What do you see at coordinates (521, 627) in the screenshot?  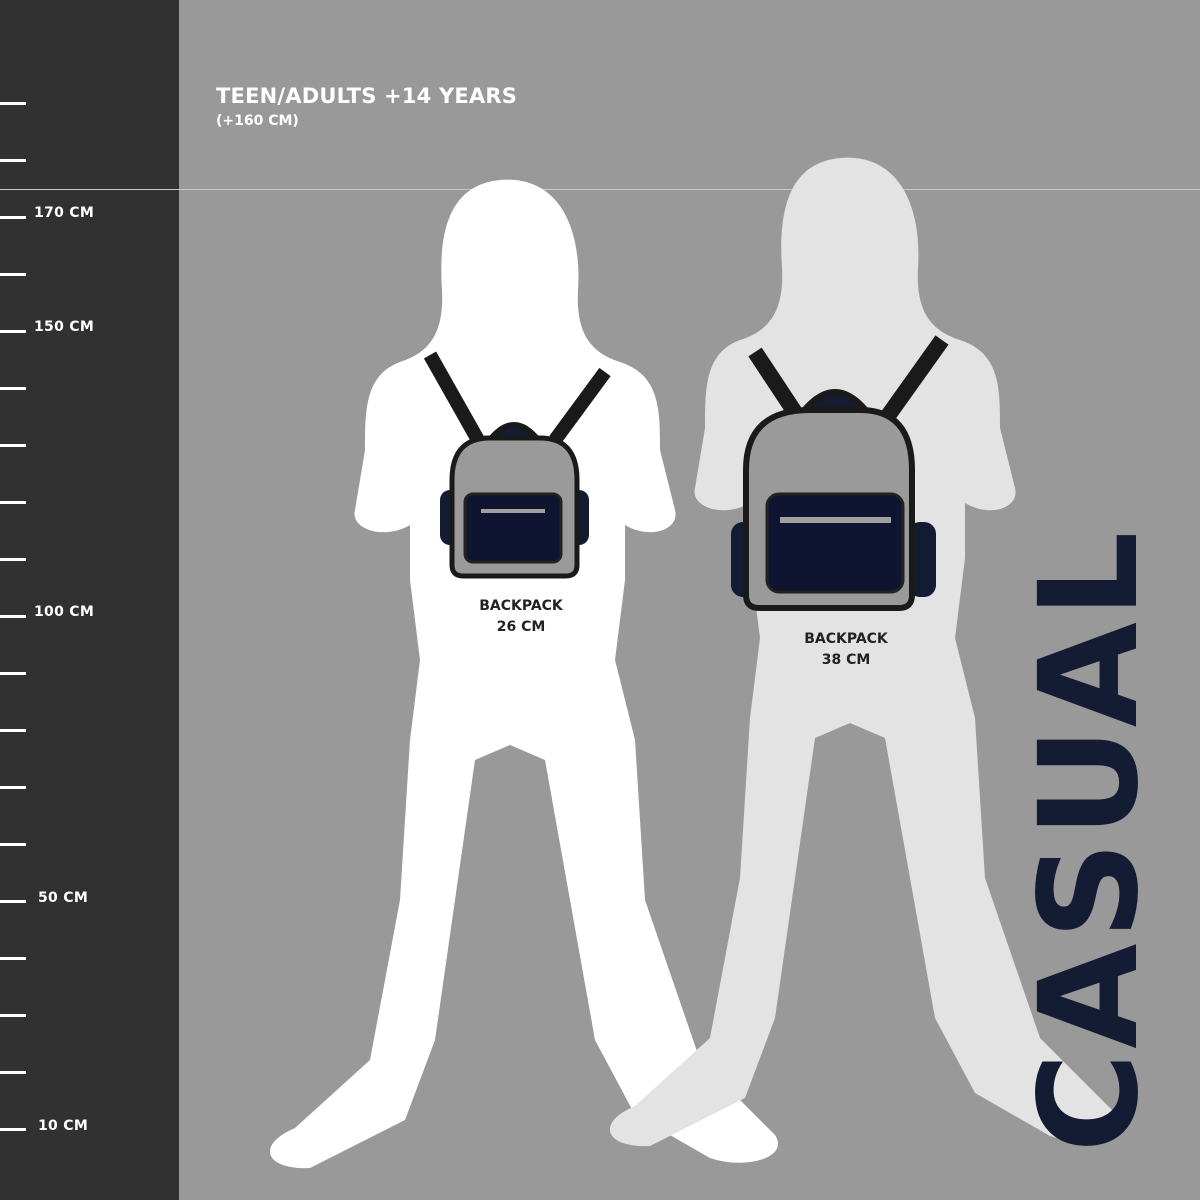 I see `backpack-small-size: 26 CM` at bounding box center [521, 627].